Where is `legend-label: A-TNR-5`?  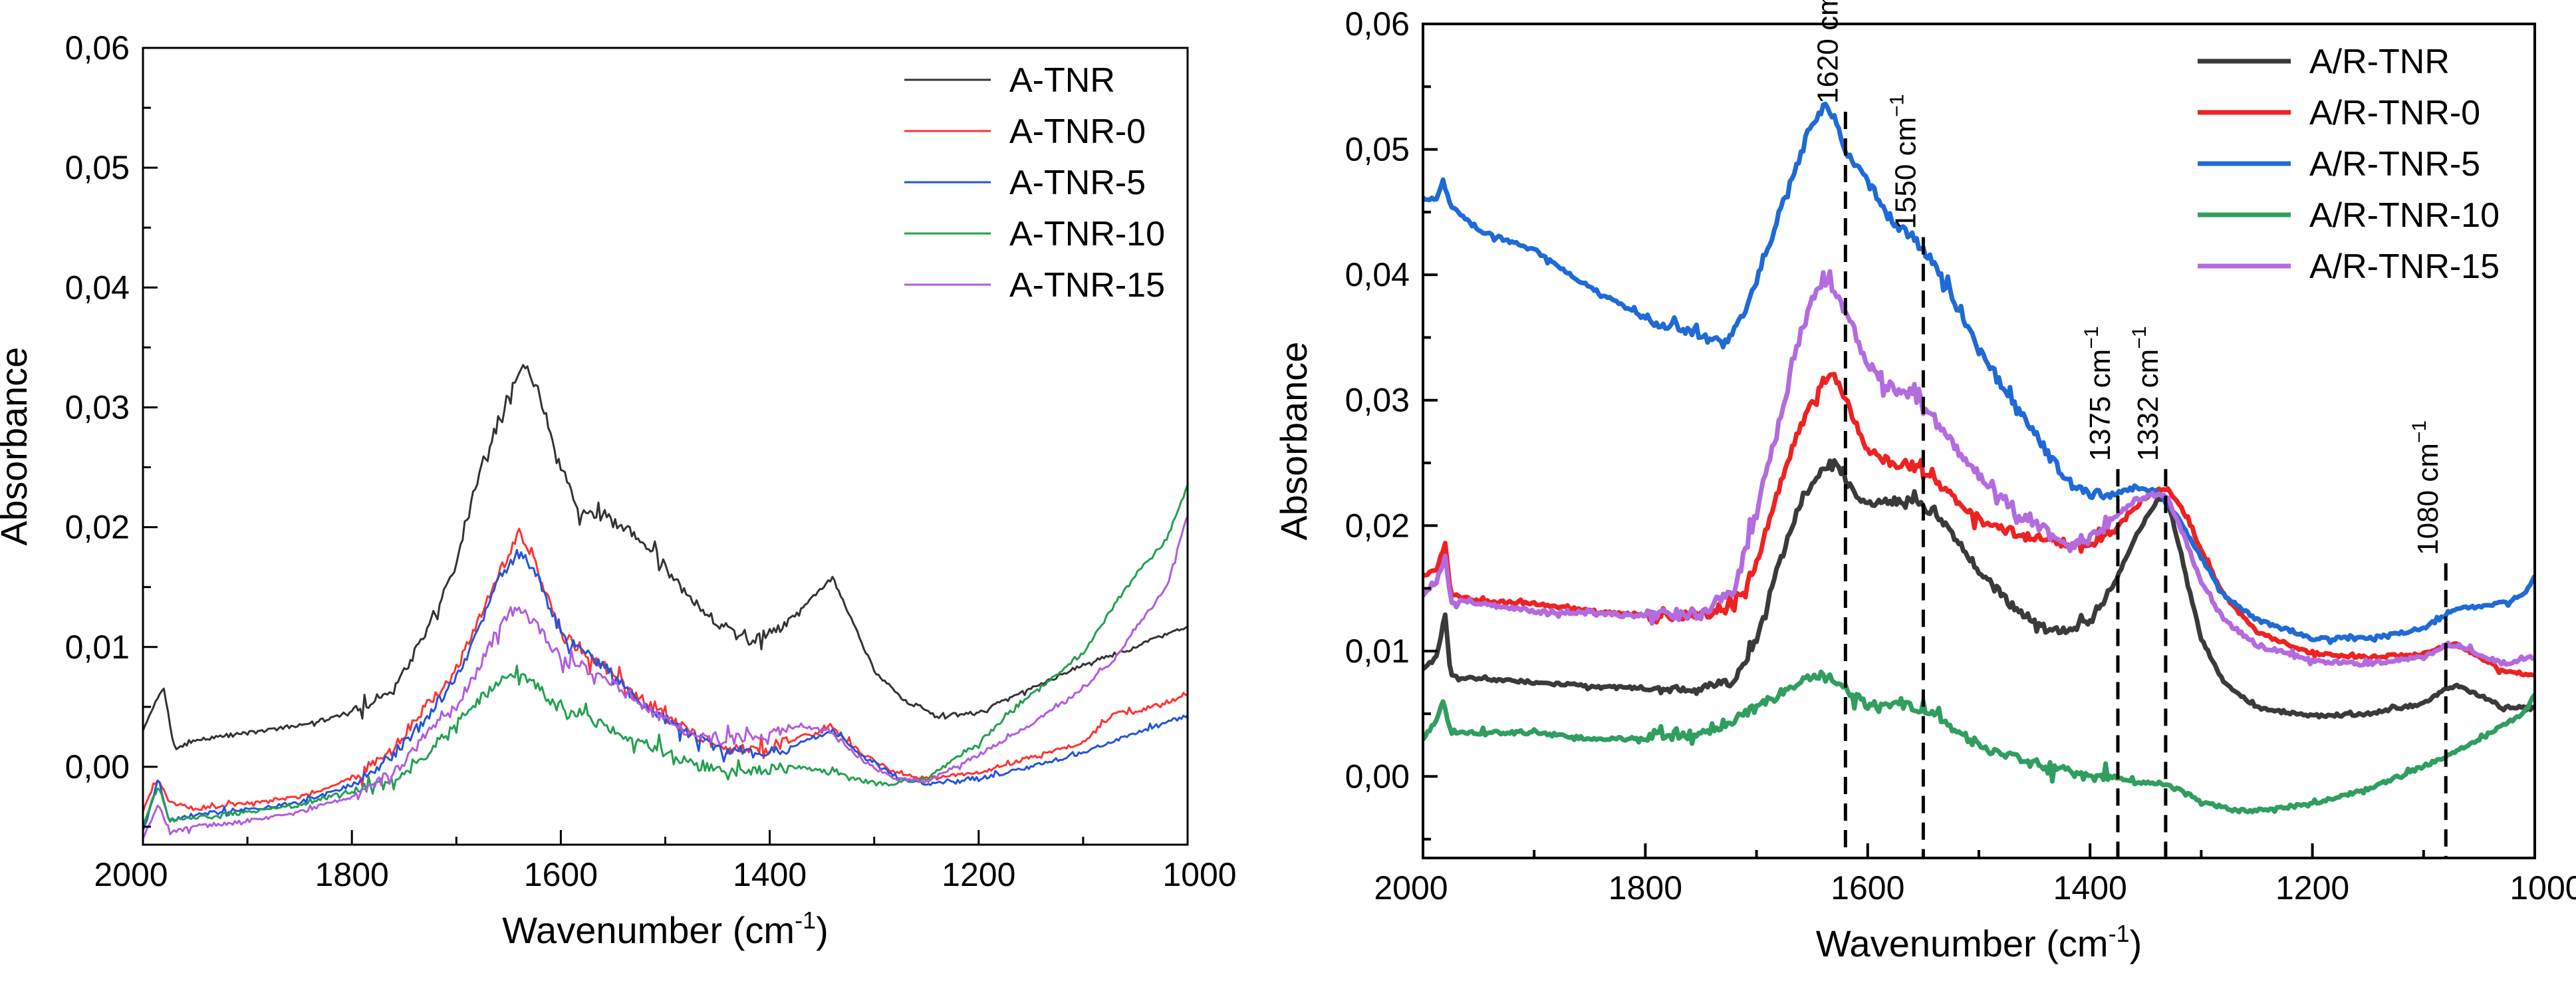 legend-label: A-TNR-5 is located at coordinates (1077, 183).